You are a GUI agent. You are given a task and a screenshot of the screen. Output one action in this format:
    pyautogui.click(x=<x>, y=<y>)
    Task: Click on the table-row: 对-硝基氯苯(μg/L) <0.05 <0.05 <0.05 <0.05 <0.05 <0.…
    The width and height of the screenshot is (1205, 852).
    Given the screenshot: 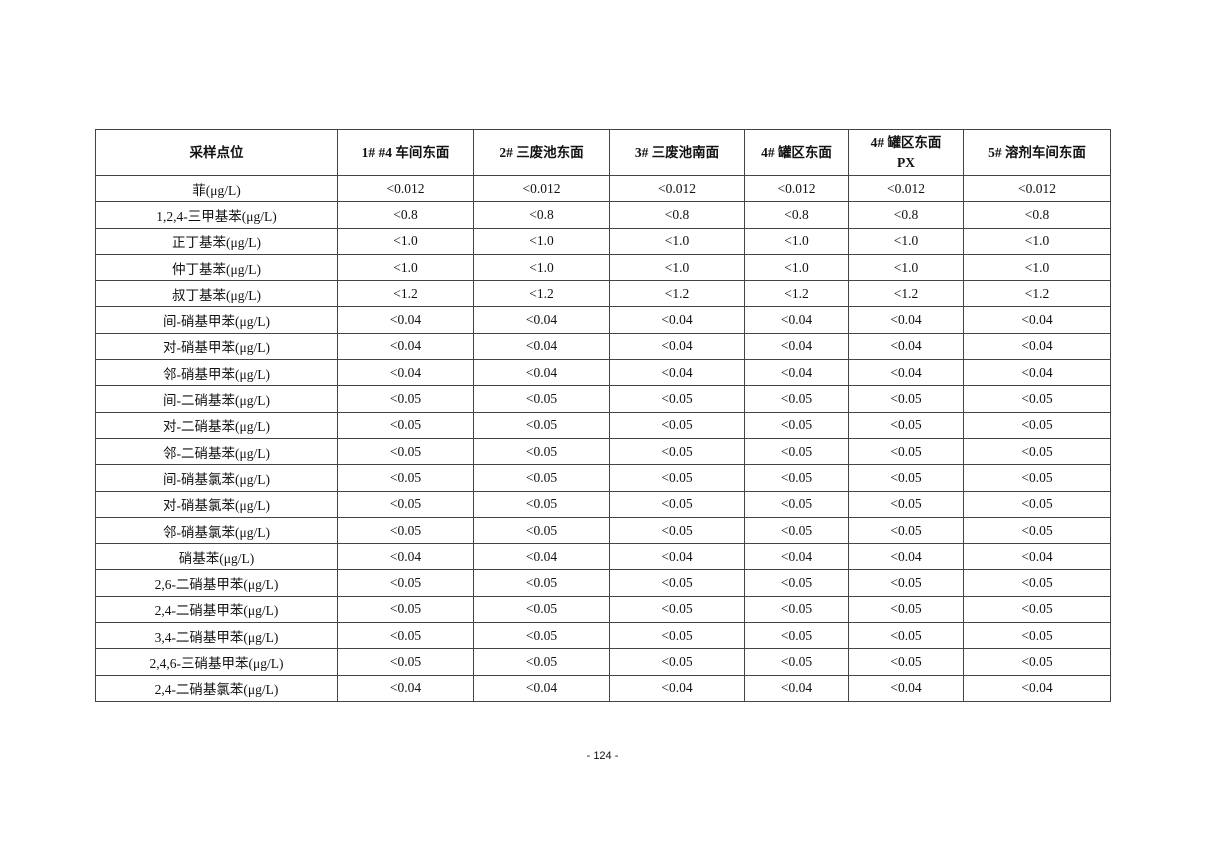 What is the action you would take?
    pyautogui.click(x=603, y=504)
    